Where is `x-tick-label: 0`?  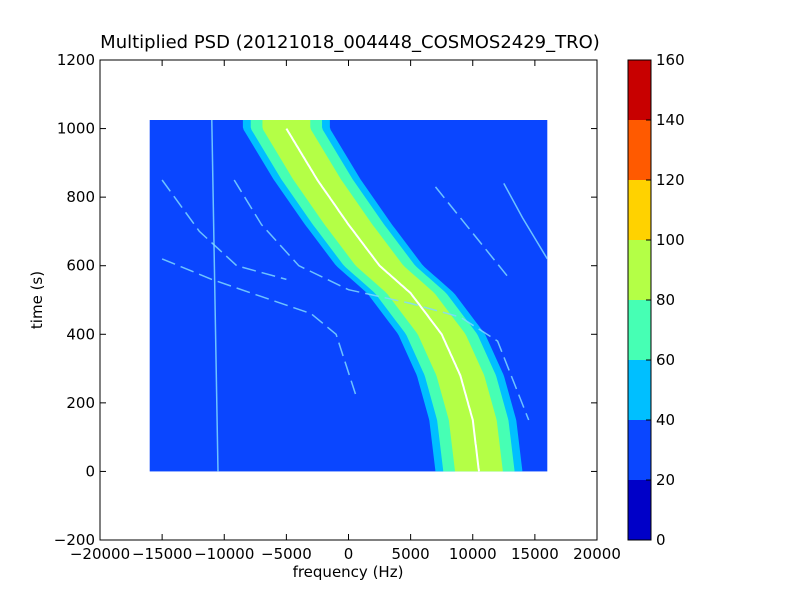
x-tick-label: 0 is located at coordinates (349, 554).